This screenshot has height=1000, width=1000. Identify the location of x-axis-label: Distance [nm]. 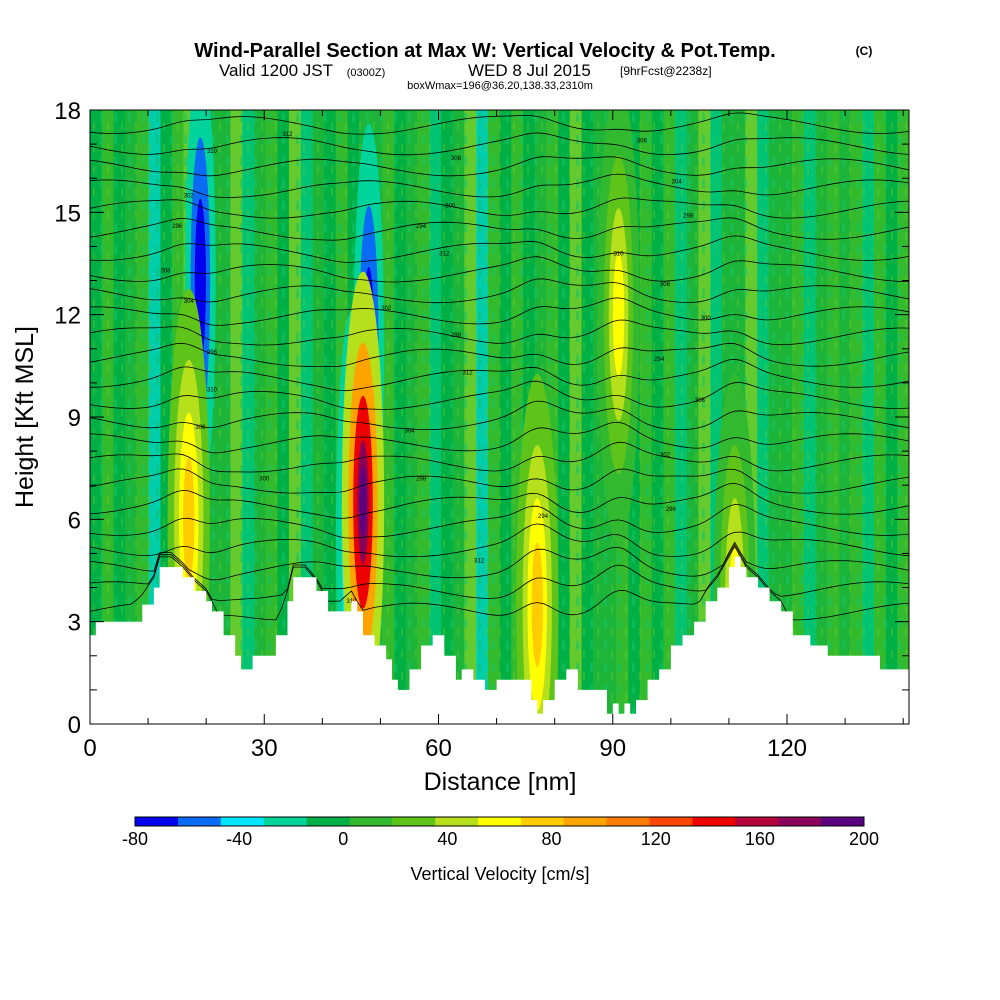
(500, 782).